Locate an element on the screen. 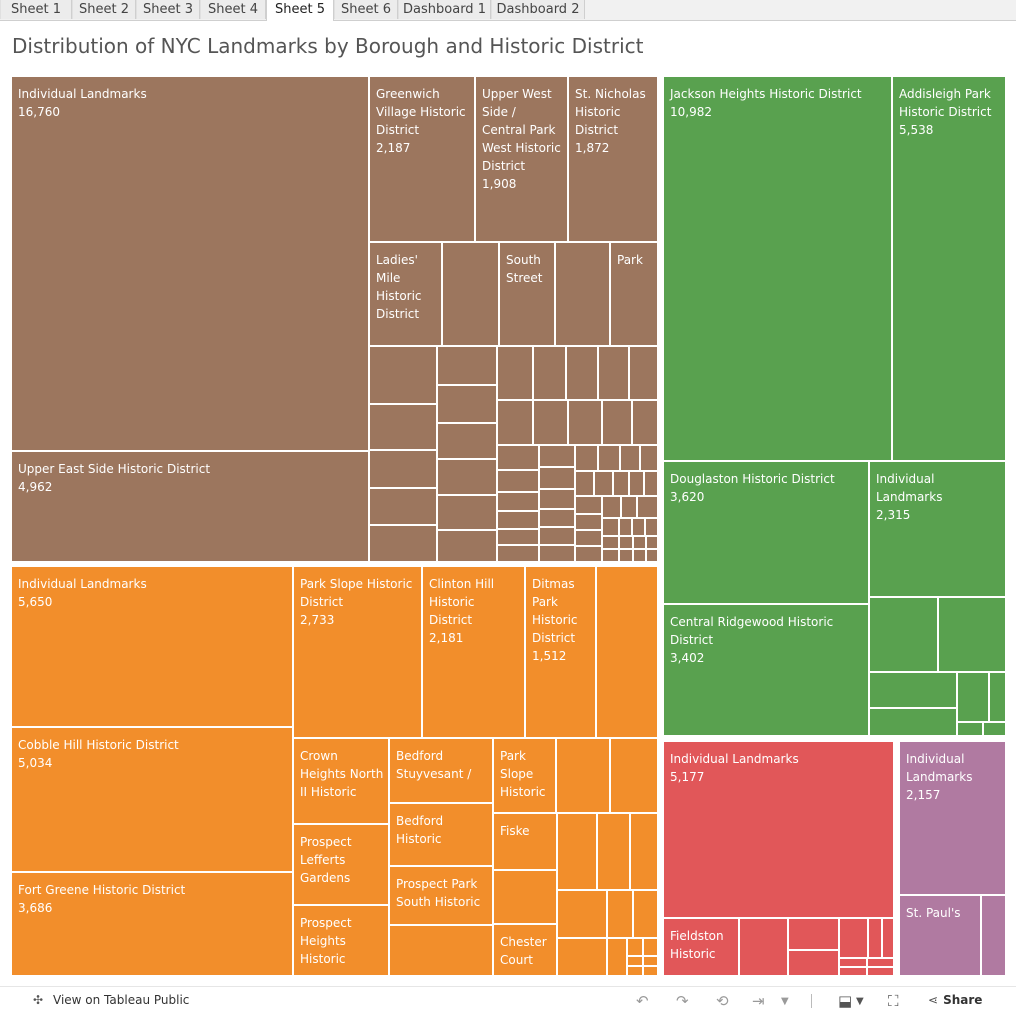  tab-sheet-2: Sheet 2 is located at coordinates (104, 9).